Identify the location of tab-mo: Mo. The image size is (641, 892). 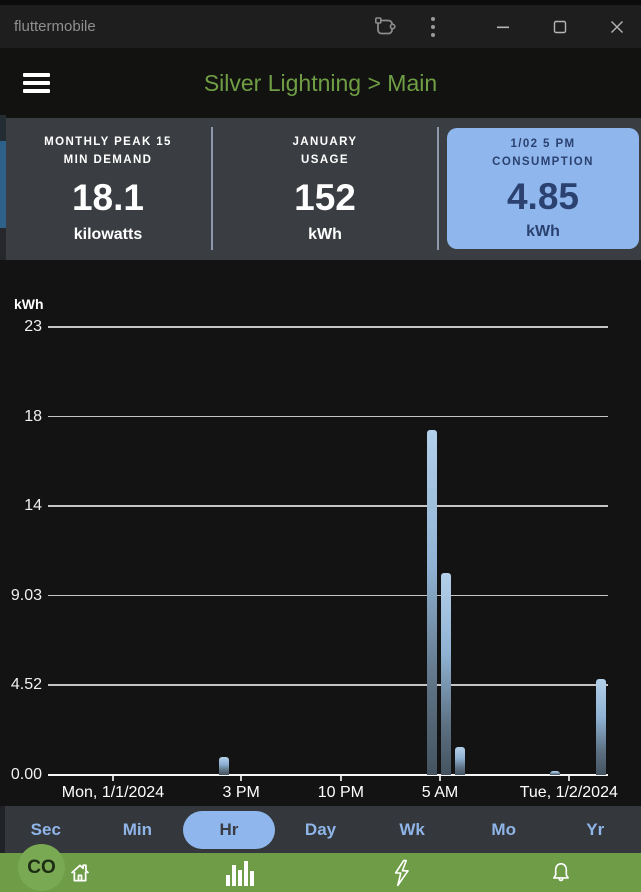
(503, 829).